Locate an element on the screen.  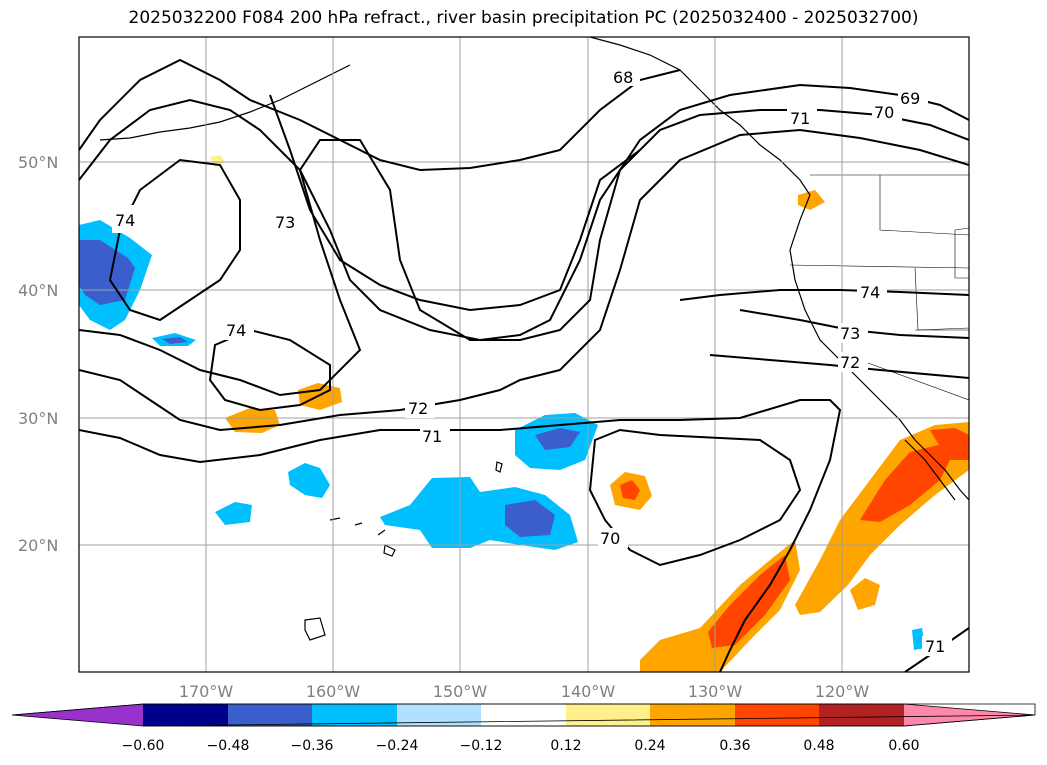
contour-74-east is located at coordinates (824, 295).